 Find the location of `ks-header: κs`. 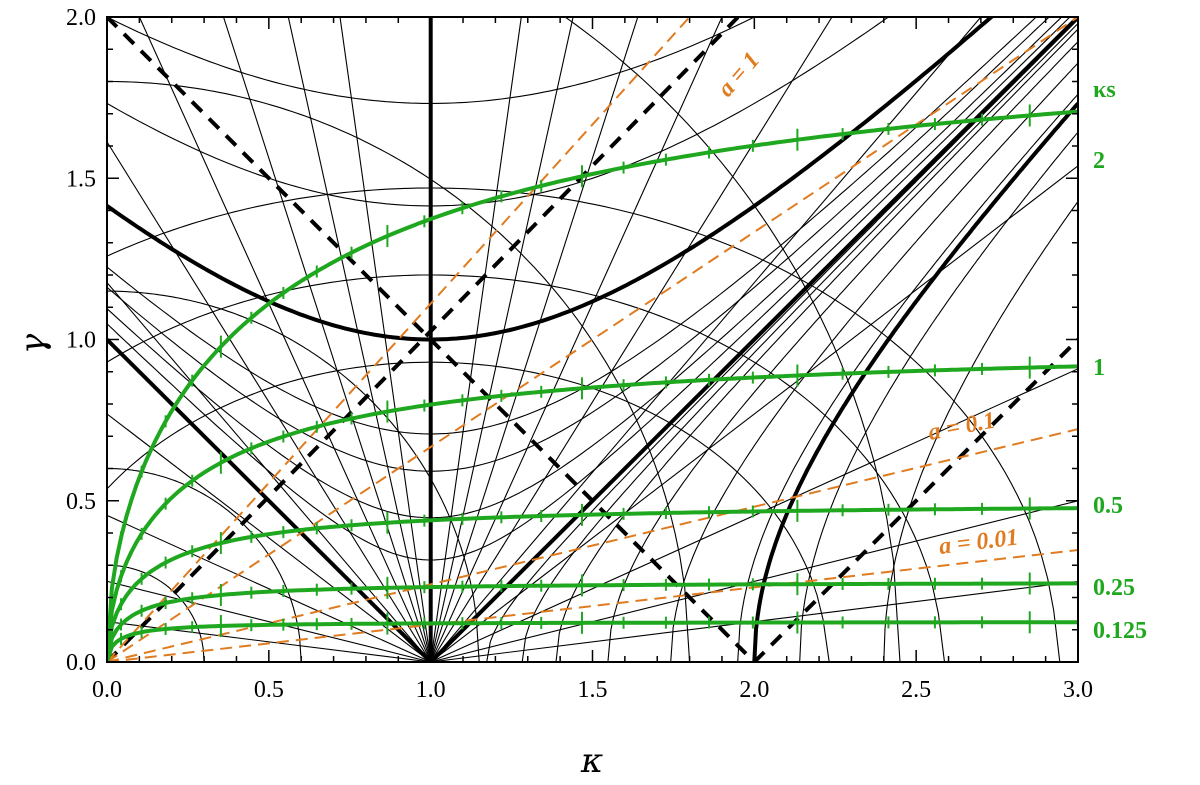

ks-header: κs is located at coordinates (1104, 90).